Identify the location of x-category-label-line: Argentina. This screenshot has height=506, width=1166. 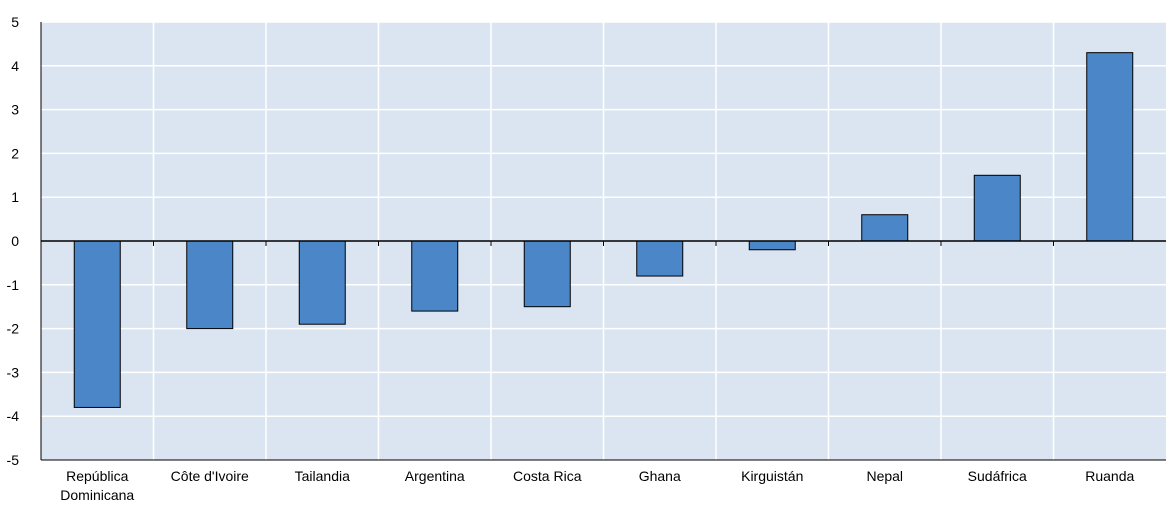
(435, 476).